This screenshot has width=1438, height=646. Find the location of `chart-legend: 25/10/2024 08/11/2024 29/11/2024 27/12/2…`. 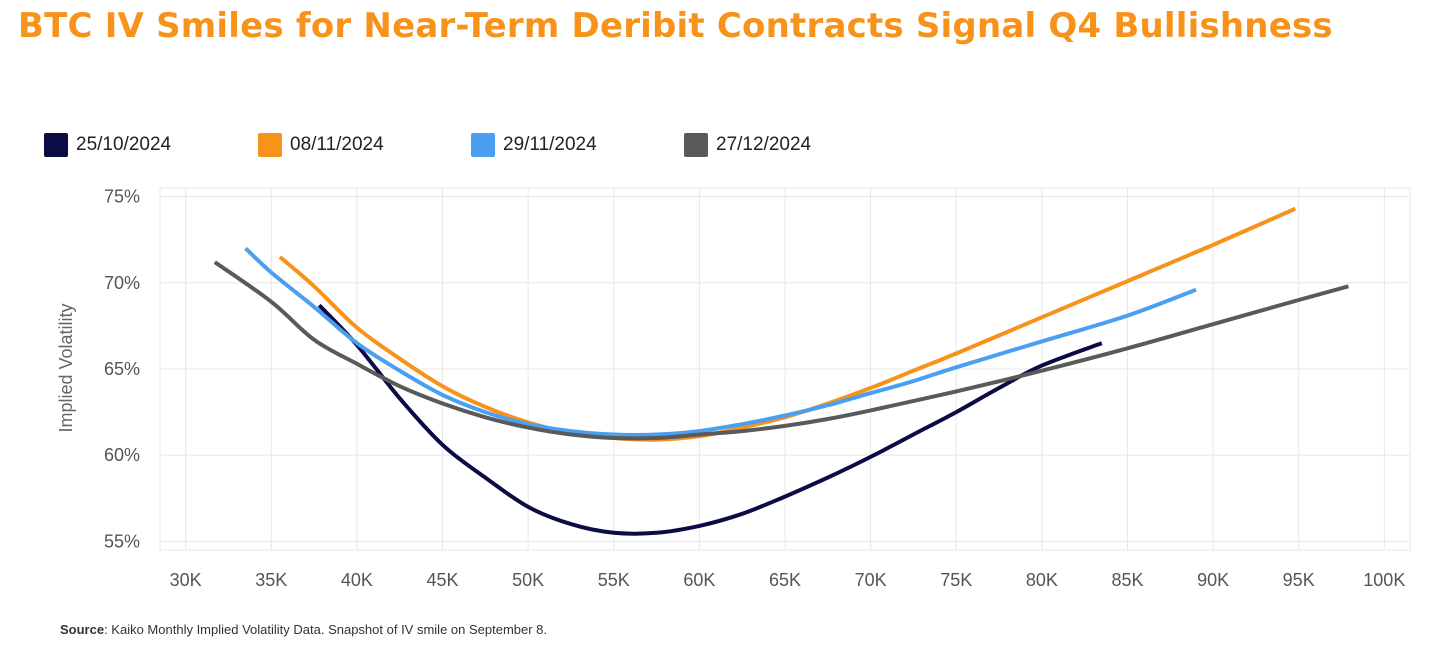

chart-legend: 25/10/2024 08/11/2024 29/11/2024 27/12/2… is located at coordinates (494, 145).